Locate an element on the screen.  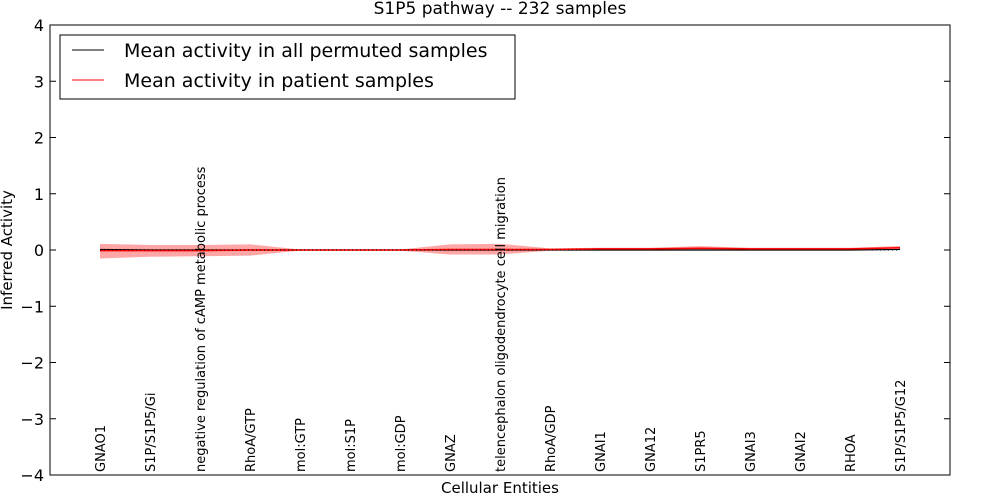
x-tick-label: S1P/S1P5/Gi is located at coordinates (151, 432).